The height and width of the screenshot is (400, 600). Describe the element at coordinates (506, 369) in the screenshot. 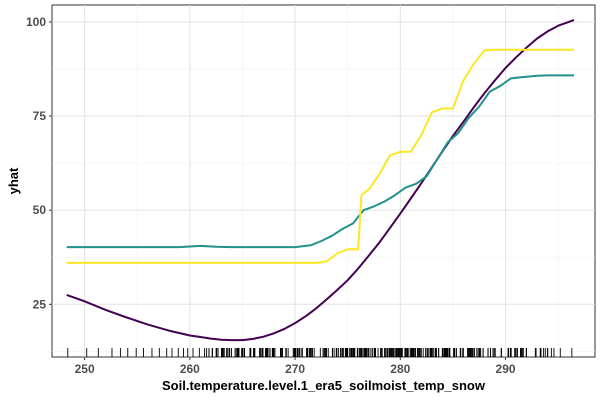

I see `x-tick-label: 290` at that location.